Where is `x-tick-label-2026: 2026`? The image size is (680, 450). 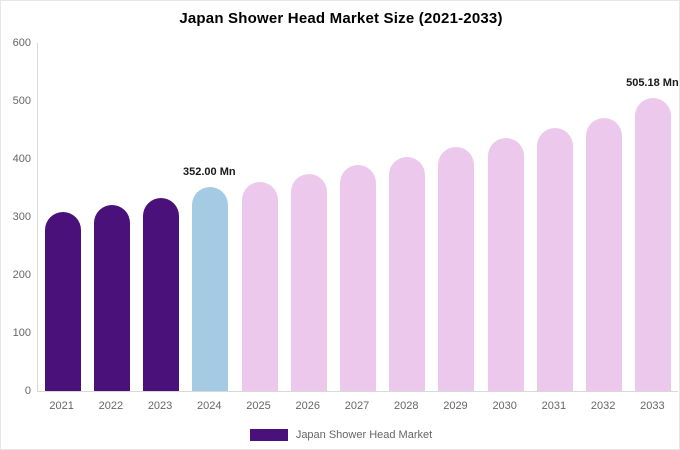 x-tick-label-2026: 2026 is located at coordinates (307, 406).